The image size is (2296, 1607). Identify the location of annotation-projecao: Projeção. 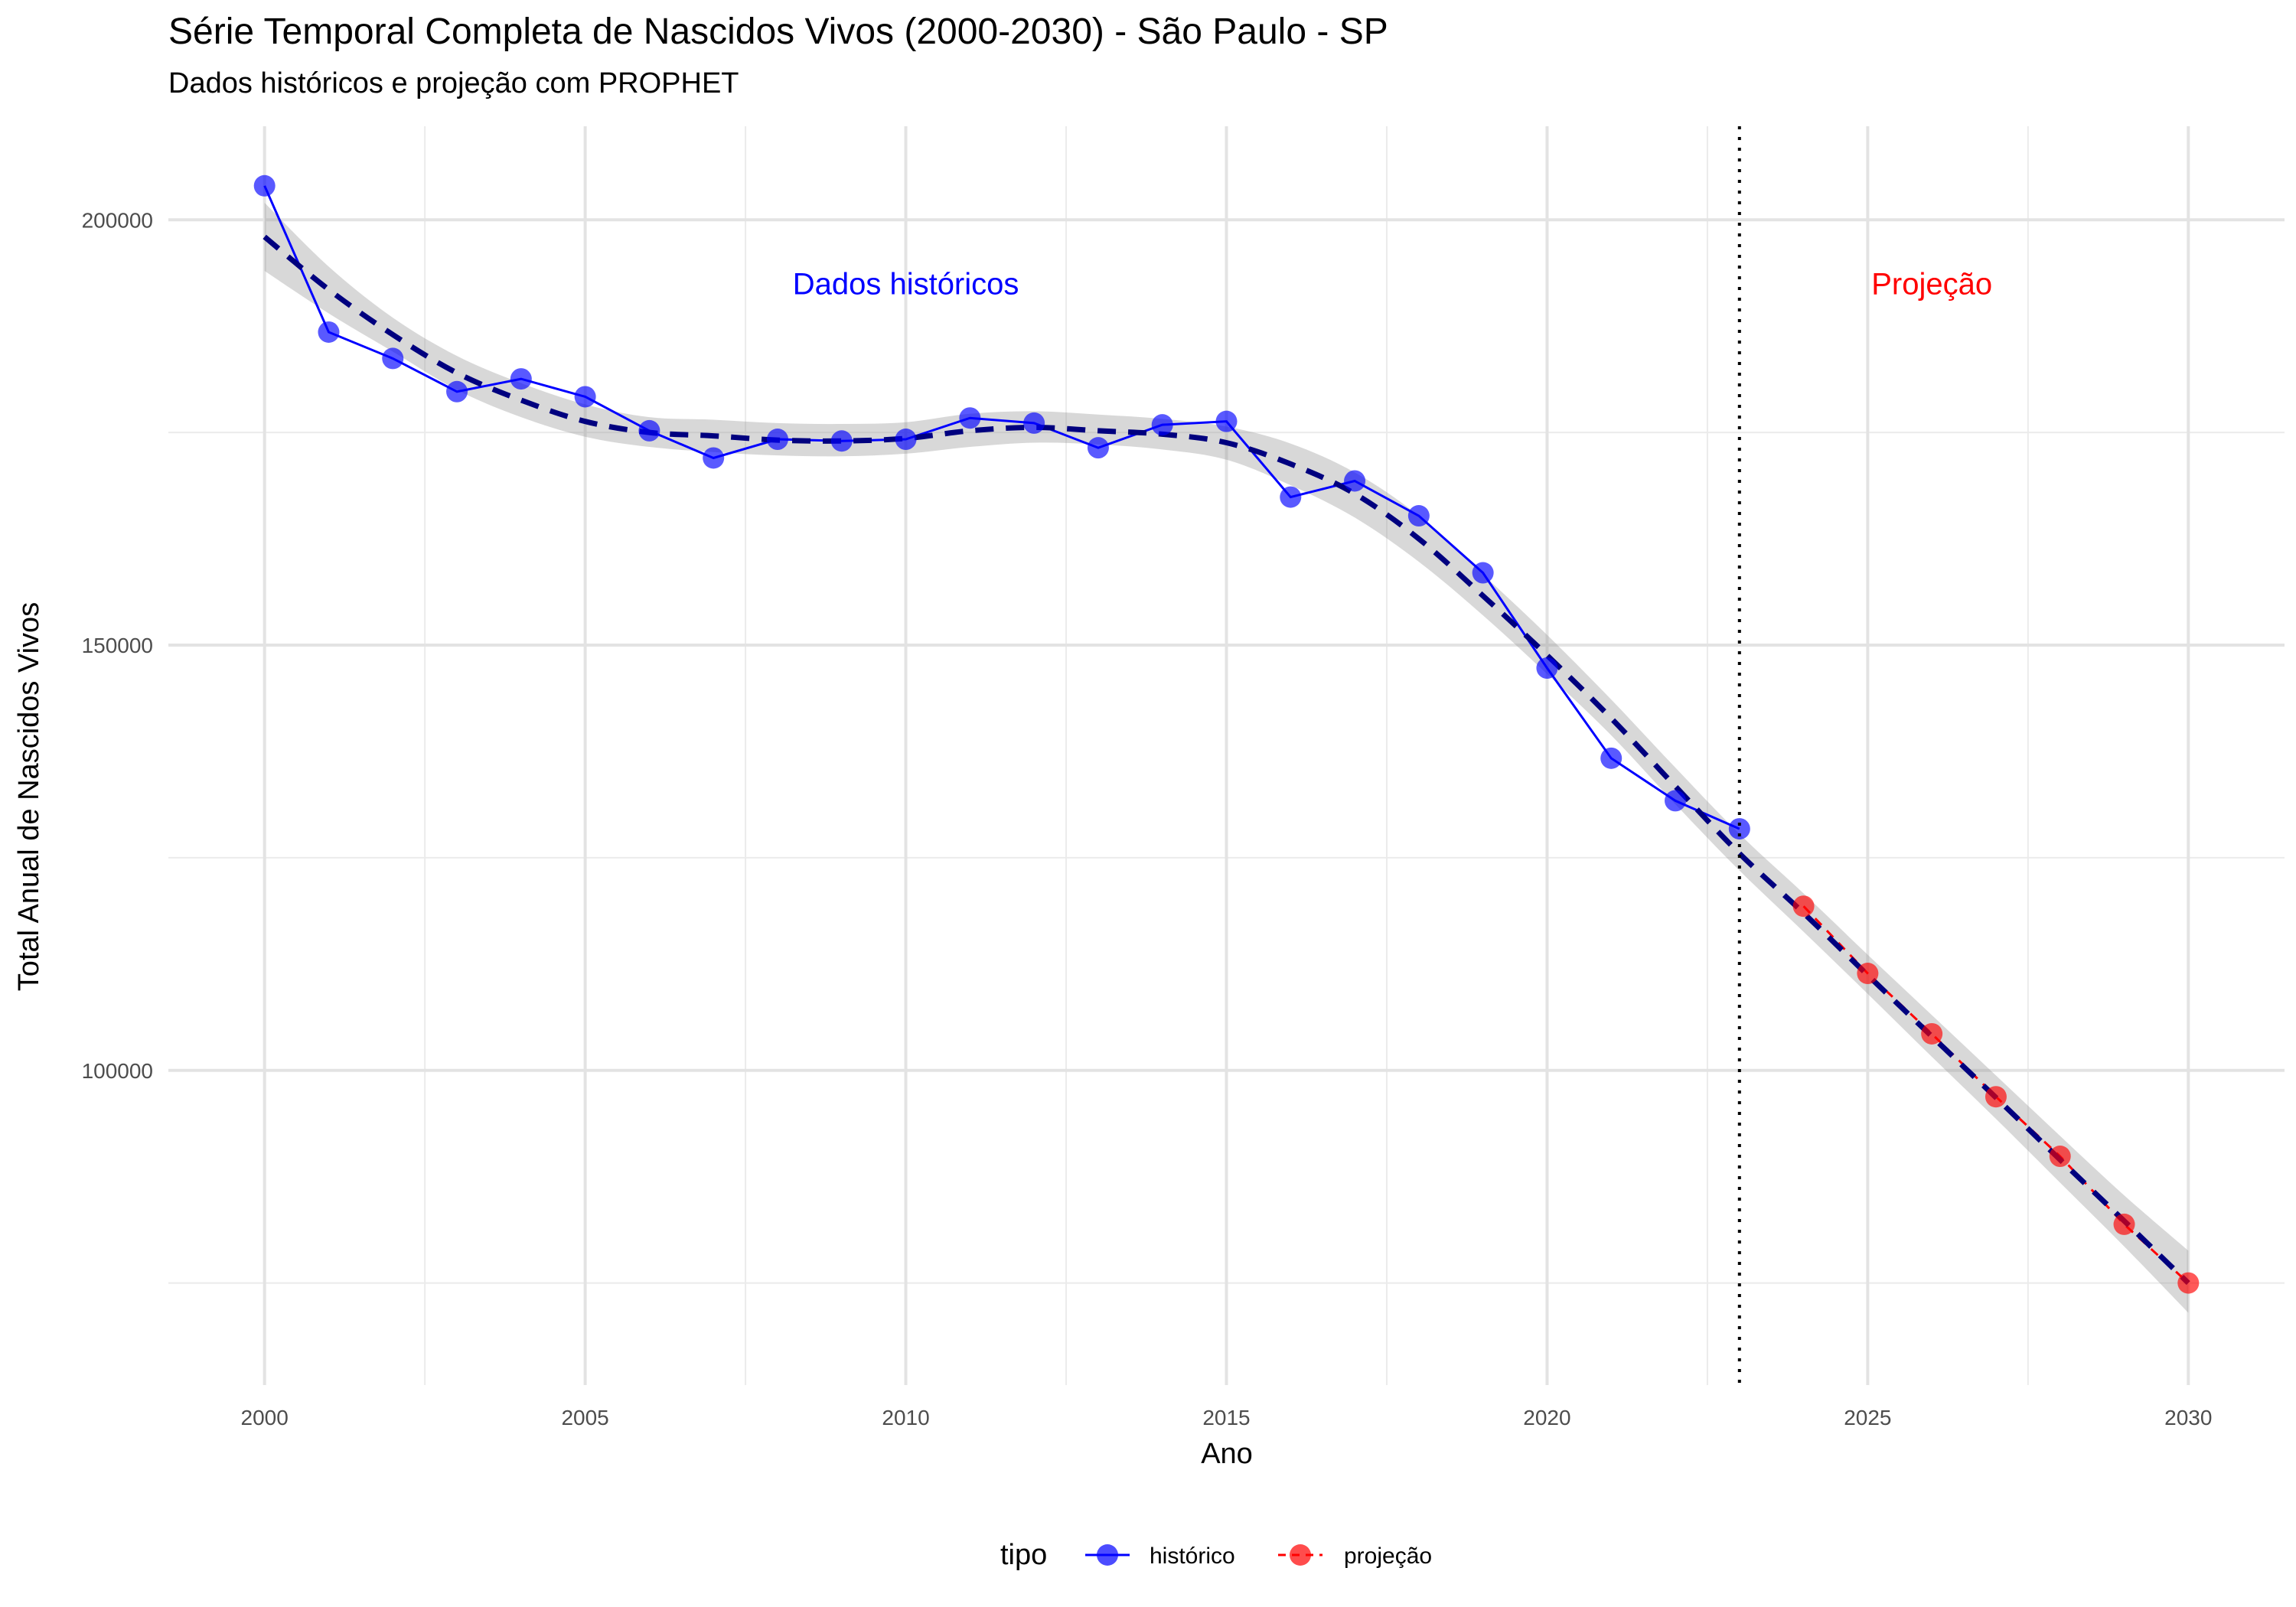
(1931, 285).